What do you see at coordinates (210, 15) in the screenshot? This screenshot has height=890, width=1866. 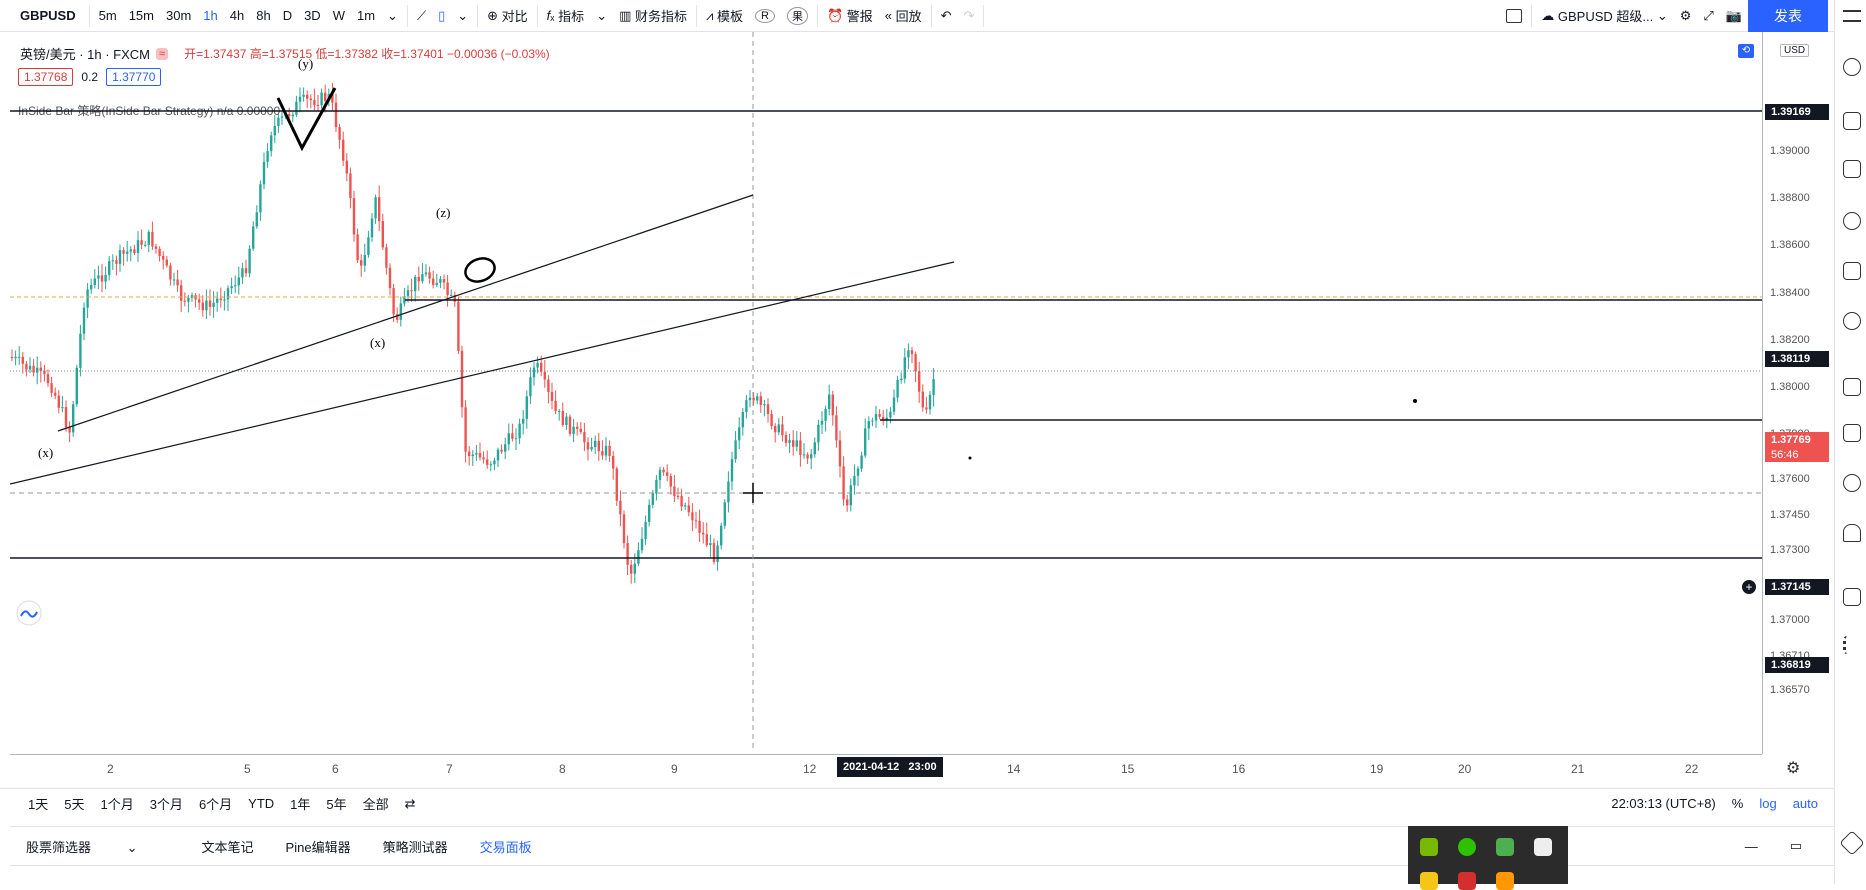 I see `interval-1h: 1h` at bounding box center [210, 15].